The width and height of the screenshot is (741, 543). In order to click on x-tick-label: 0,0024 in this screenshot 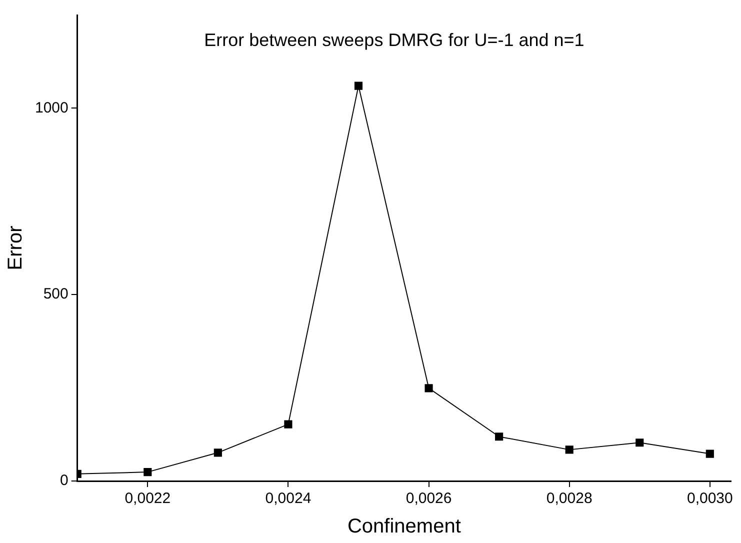, I will do `click(288, 499)`.